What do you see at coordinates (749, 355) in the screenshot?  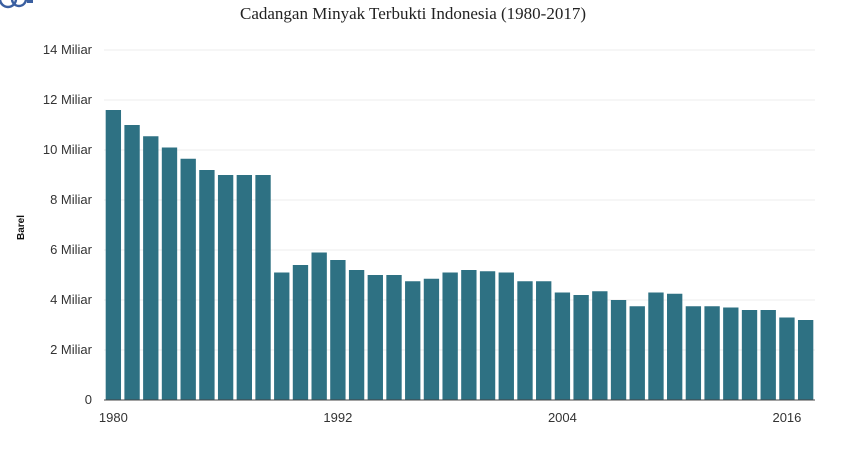 I see `bar-2014` at bounding box center [749, 355].